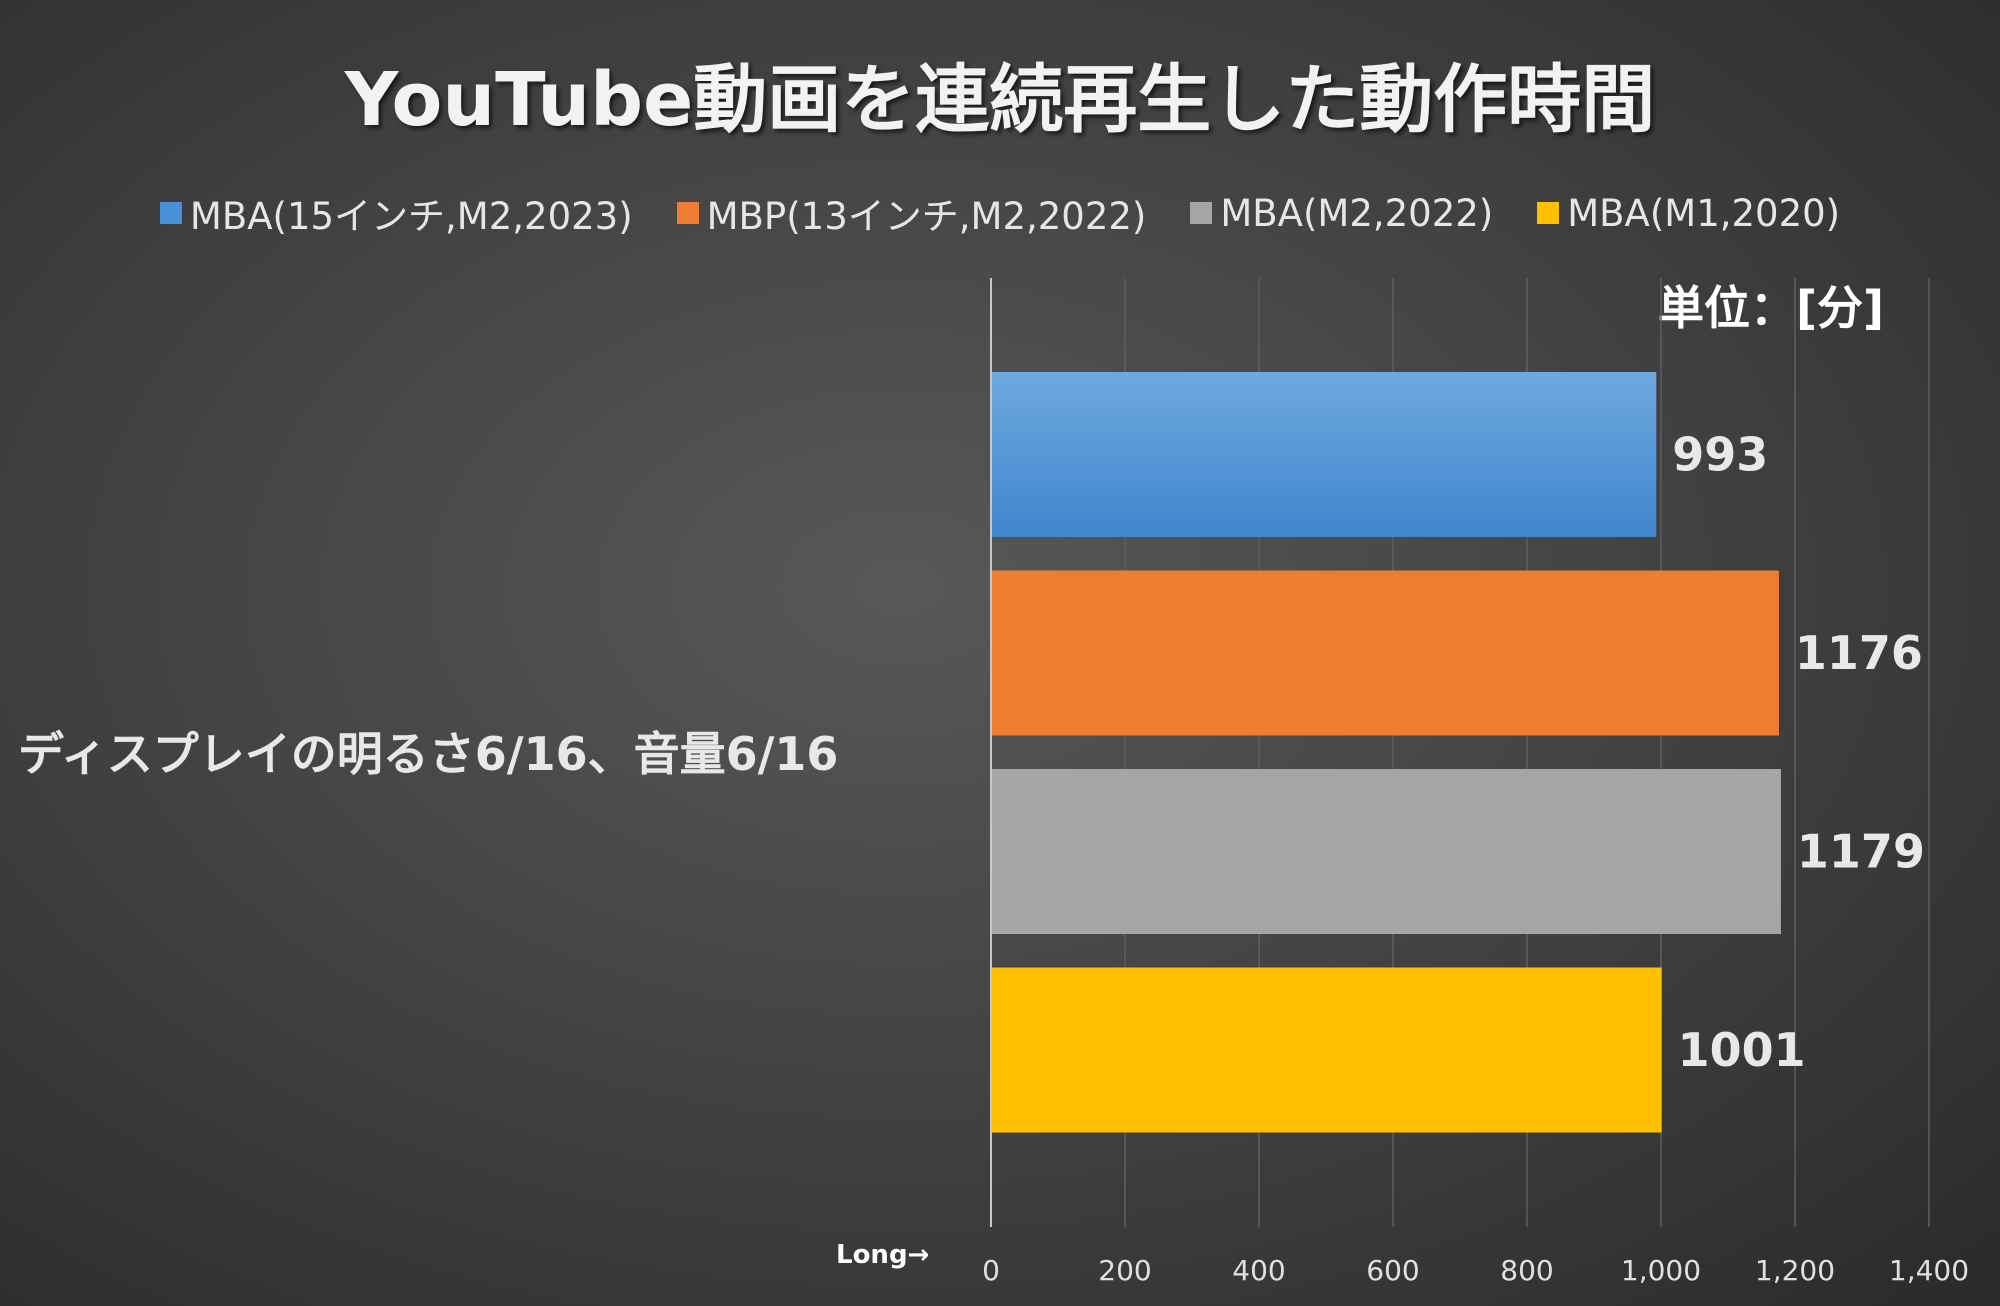 The height and width of the screenshot is (1306, 2000). Describe the element at coordinates (1661, 1270) in the screenshot. I see `x-tick-label: 1,000` at that location.